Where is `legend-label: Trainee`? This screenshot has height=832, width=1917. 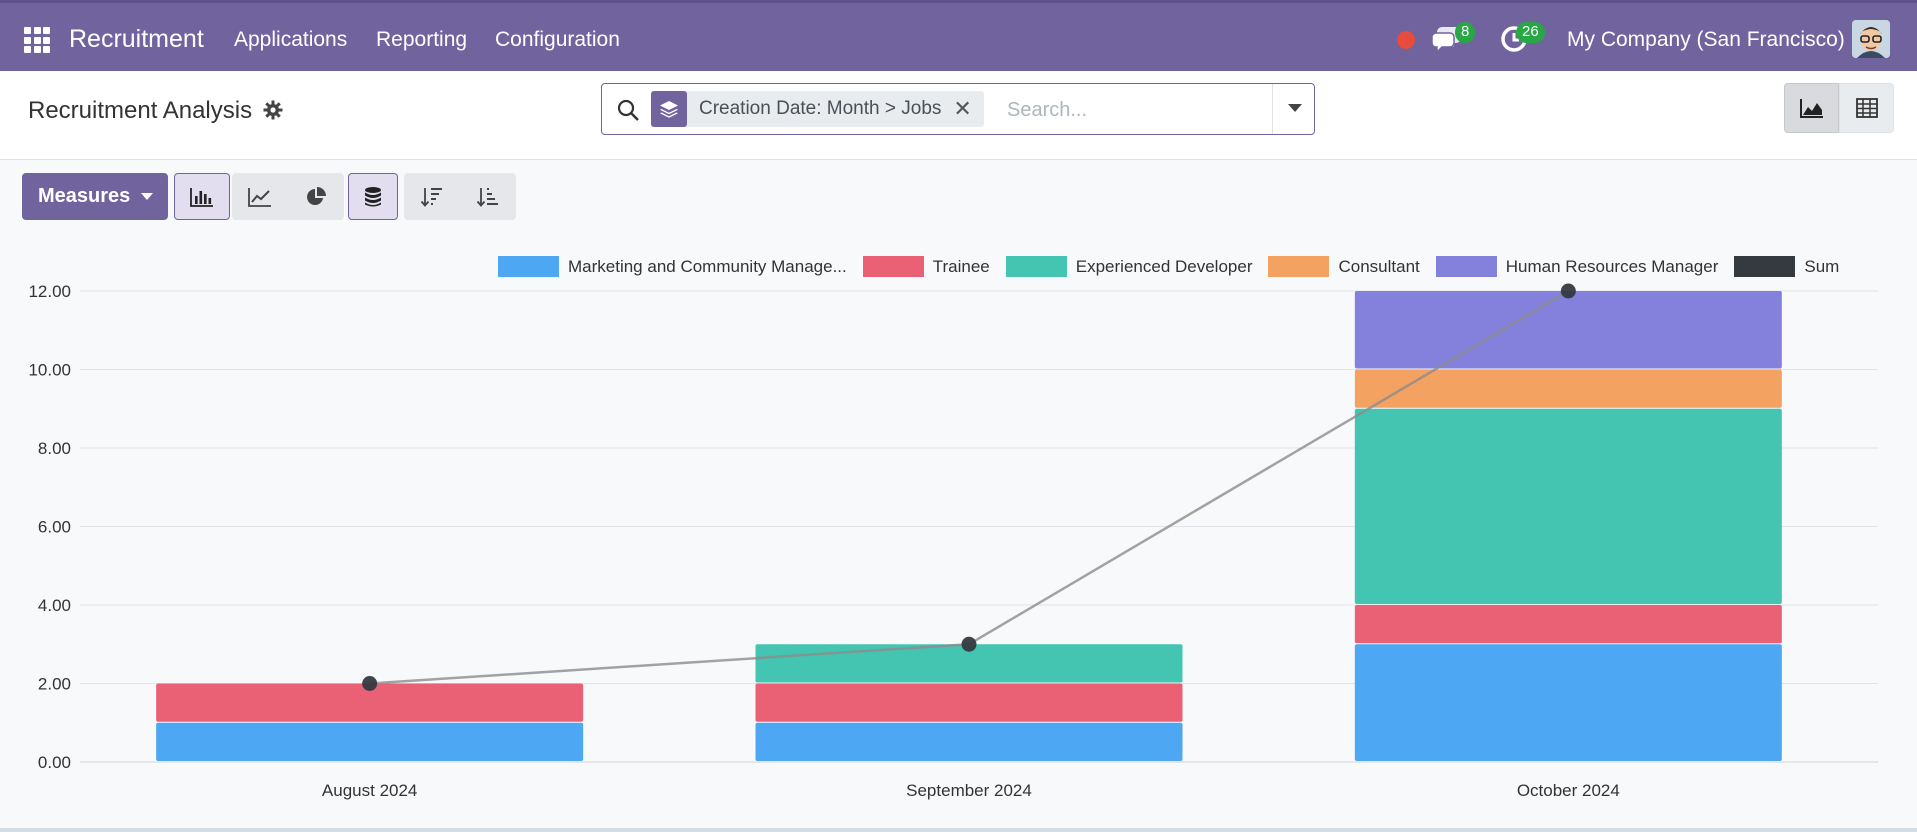
legend-label: Trainee is located at coordinates (961, 266).